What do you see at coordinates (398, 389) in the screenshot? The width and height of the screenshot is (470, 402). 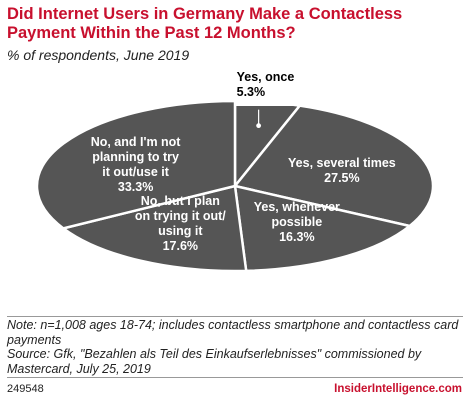 I see `brand-link: InsiderIntelligence.com` at bounding box center [398, 389].